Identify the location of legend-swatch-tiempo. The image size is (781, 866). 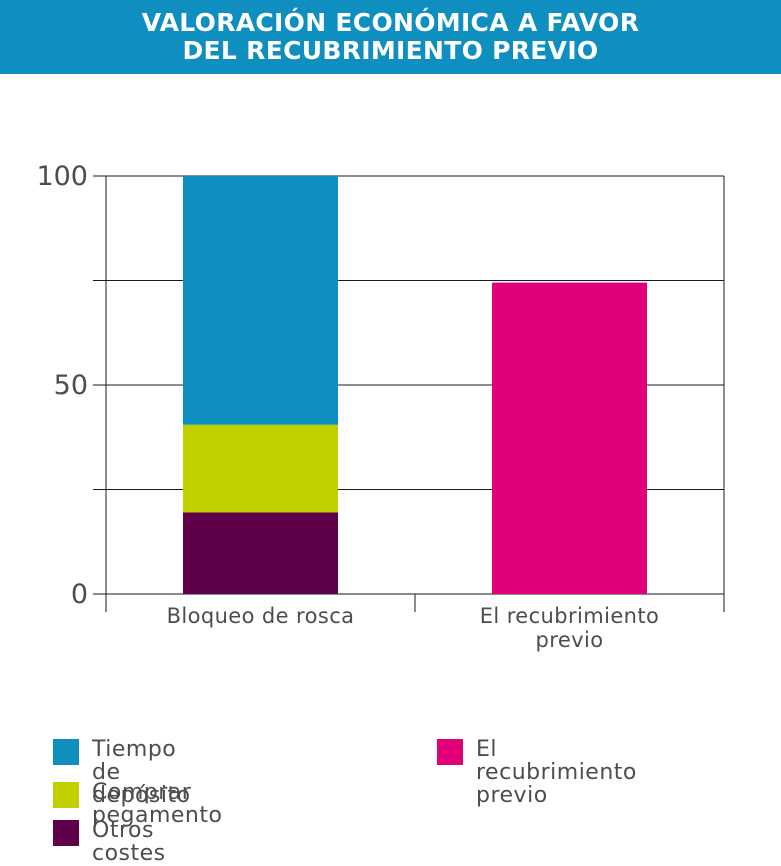
(66, 752).